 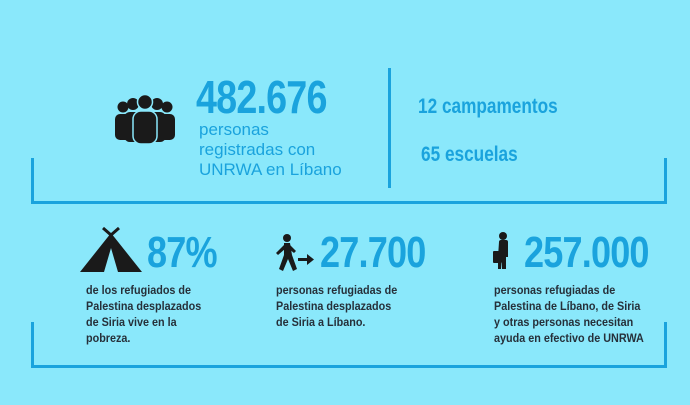 What do you see at coordinates (564, 322) in the screenshot?
I see `stat-text-cash-aid-line-3: y otras personas necesitan` at bounding box center [564, 322].